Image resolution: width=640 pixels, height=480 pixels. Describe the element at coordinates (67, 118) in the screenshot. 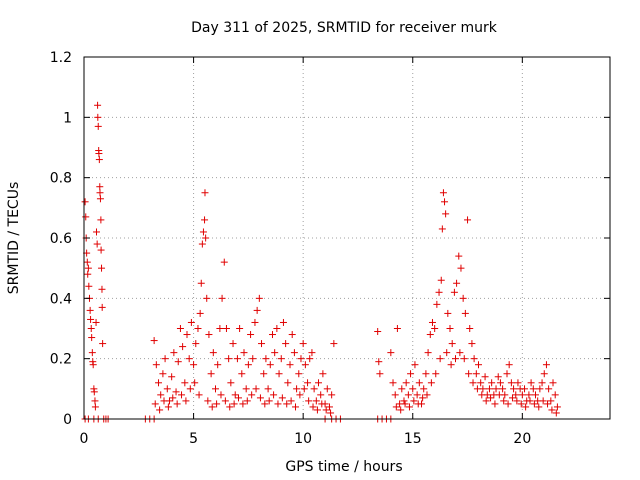

I see `y-tick-label: 1` at that location.